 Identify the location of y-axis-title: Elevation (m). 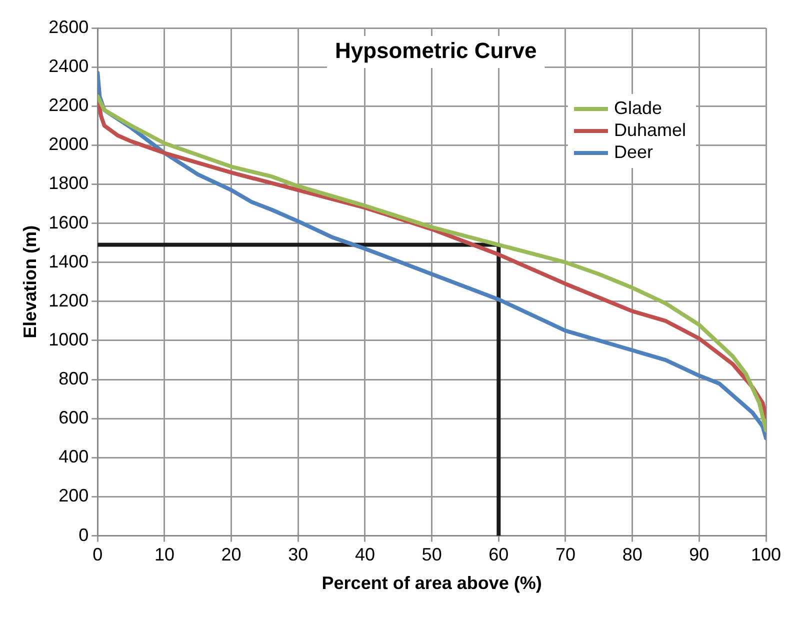
(30, 281).